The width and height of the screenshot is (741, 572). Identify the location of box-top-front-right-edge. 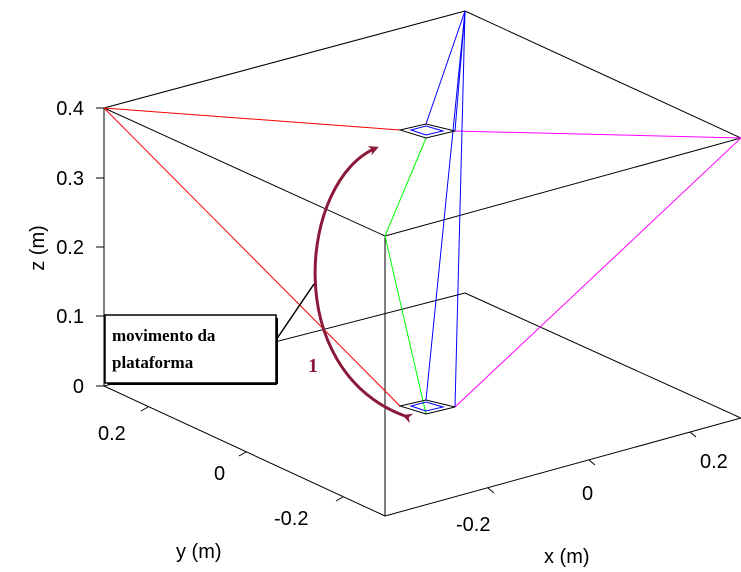
(562, 187).